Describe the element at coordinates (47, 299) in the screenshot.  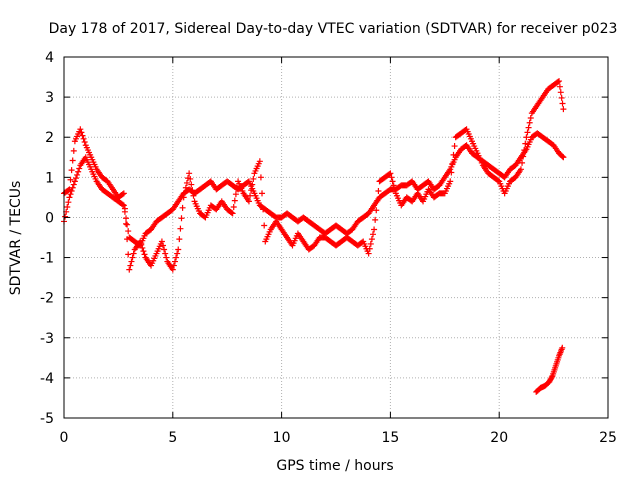
I see `y-tick-label: -2` at that location.